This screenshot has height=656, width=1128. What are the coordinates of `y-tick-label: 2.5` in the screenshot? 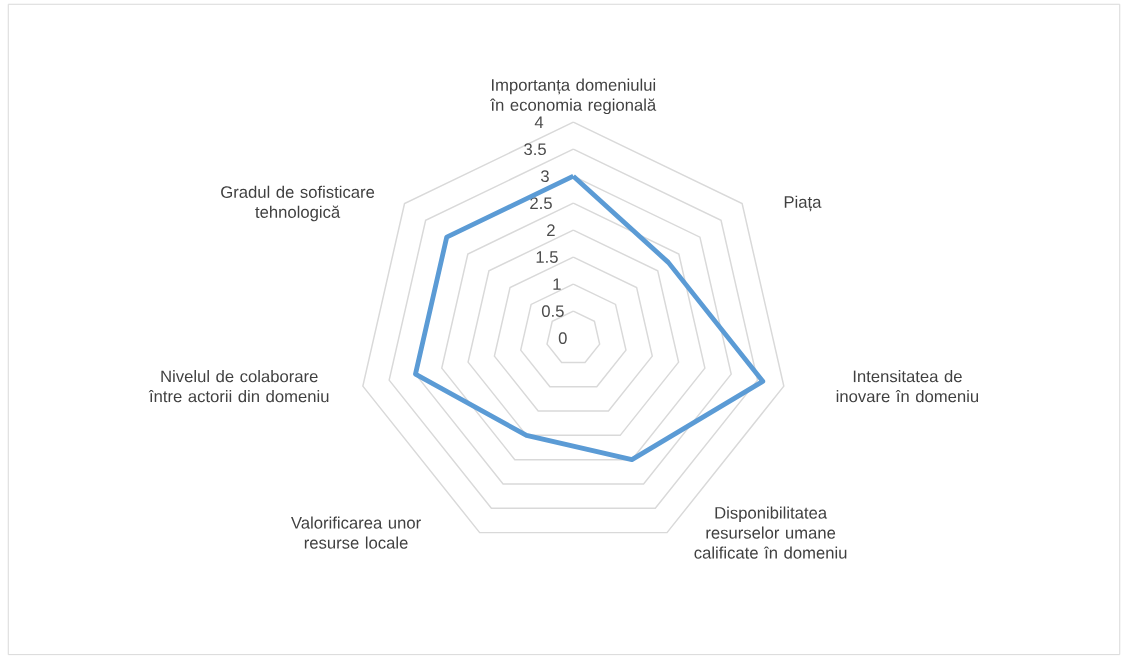 It's located at (541, 203).